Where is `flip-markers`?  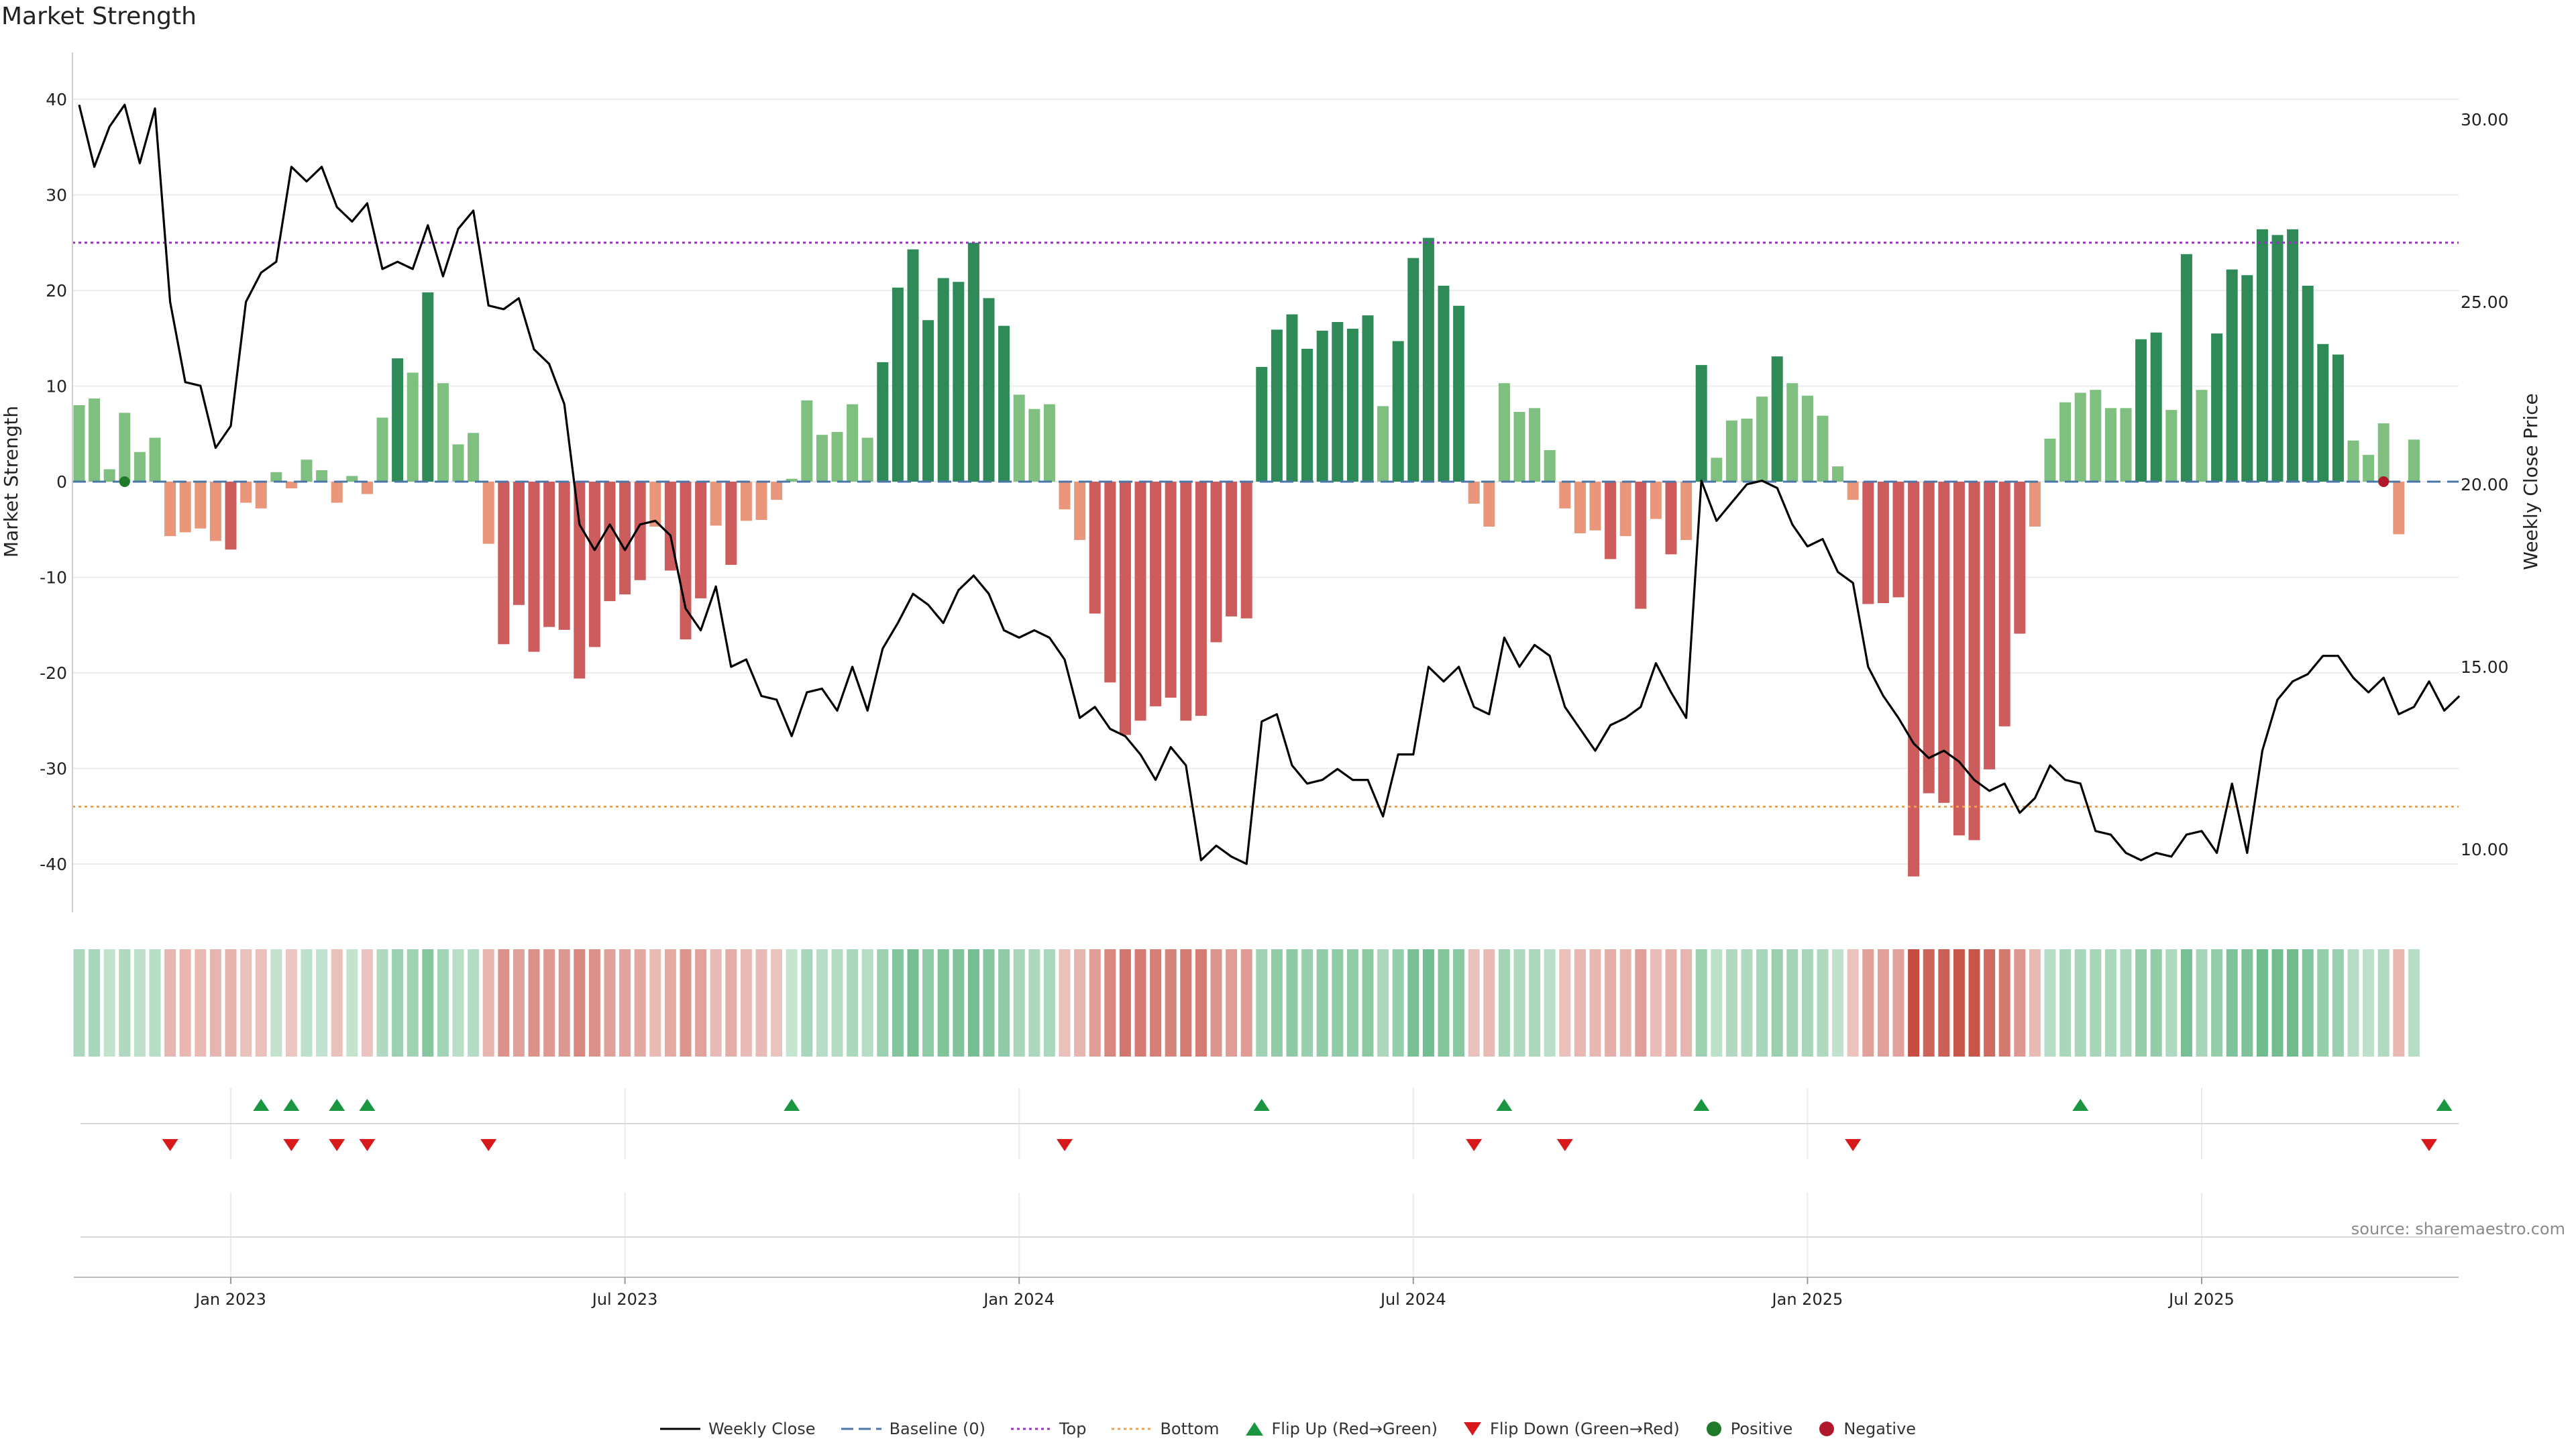 flip-markers is located at coordinates (1307, 1125).